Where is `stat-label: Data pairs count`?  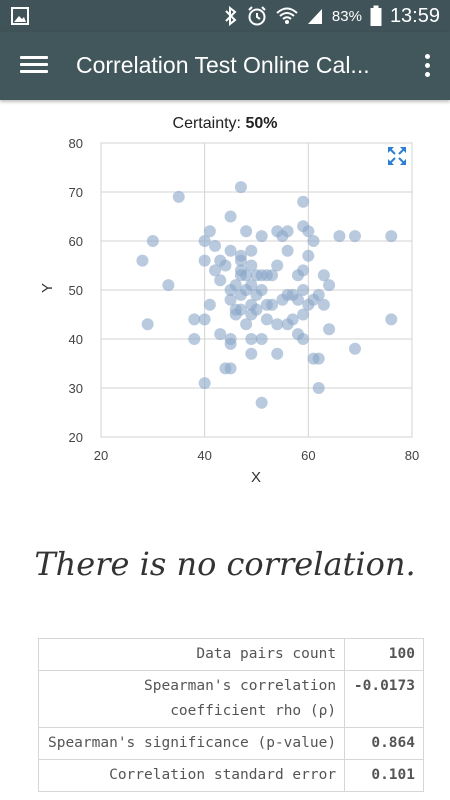
stat-label: Data pairs count is located at coordinates (191, 654).